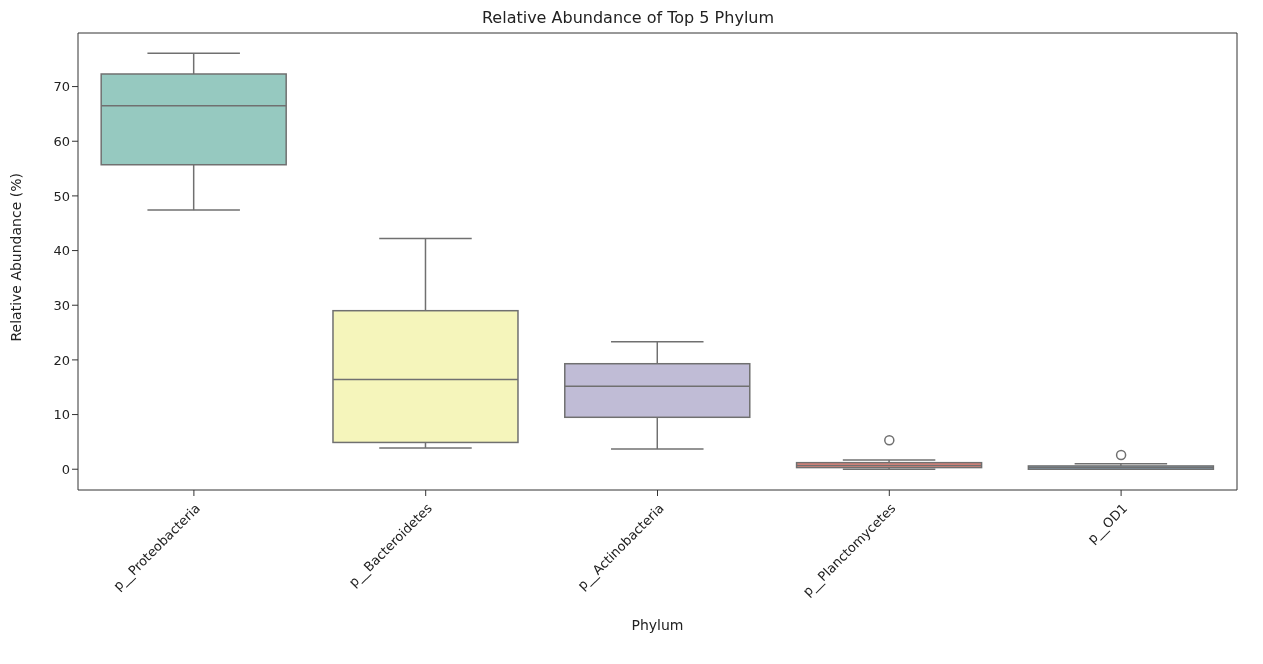 Image resolution: width=1263 pixels, height=664 pixels. Describe the element at coordinates (15, 257) in the screenshot. I see `y-axis-title: Relative Abundance (%)` at that location.